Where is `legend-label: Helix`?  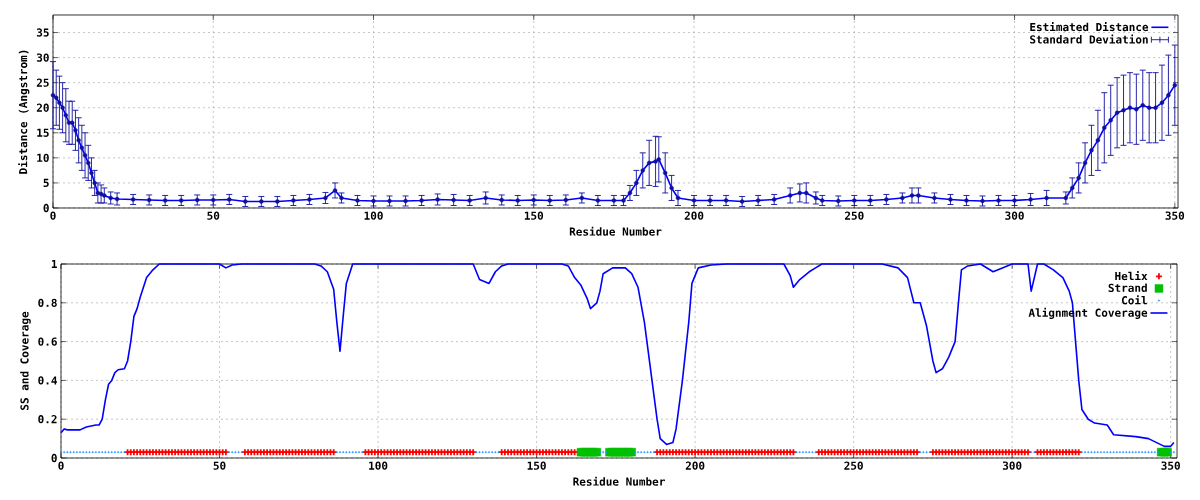 legend-label: Helix is located at coordinates (1131, 276).